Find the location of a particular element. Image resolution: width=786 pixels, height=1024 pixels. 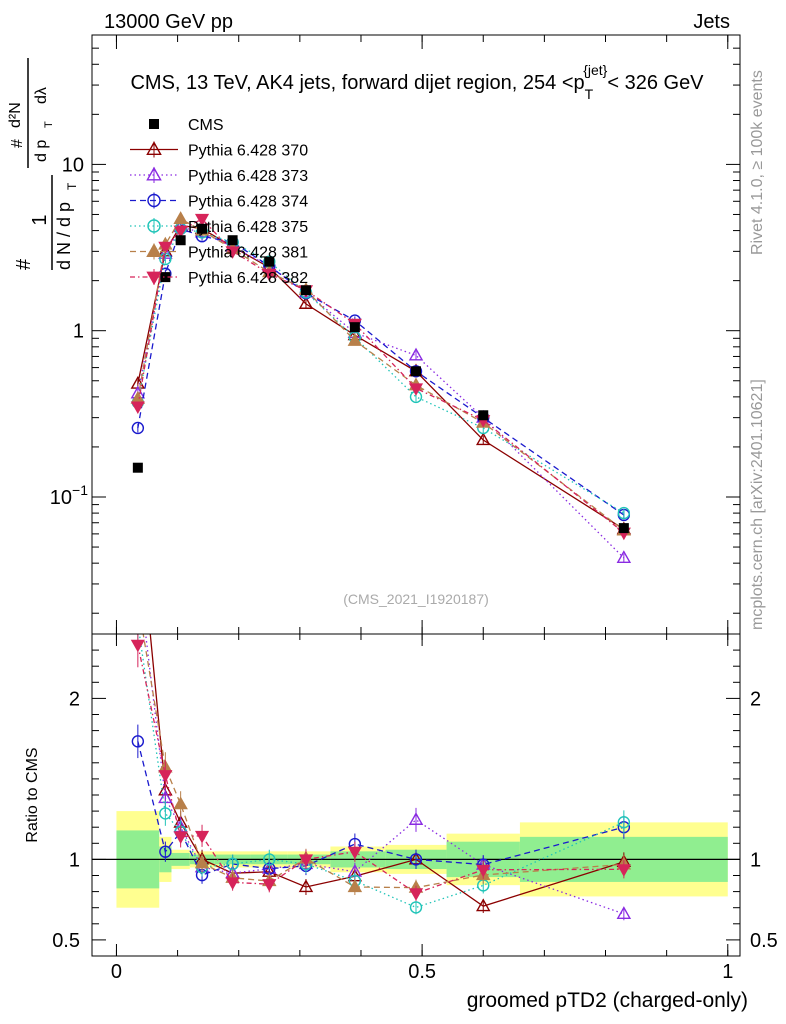

ratio-y-tick-label: 1 is located at coordinates (74, 860).